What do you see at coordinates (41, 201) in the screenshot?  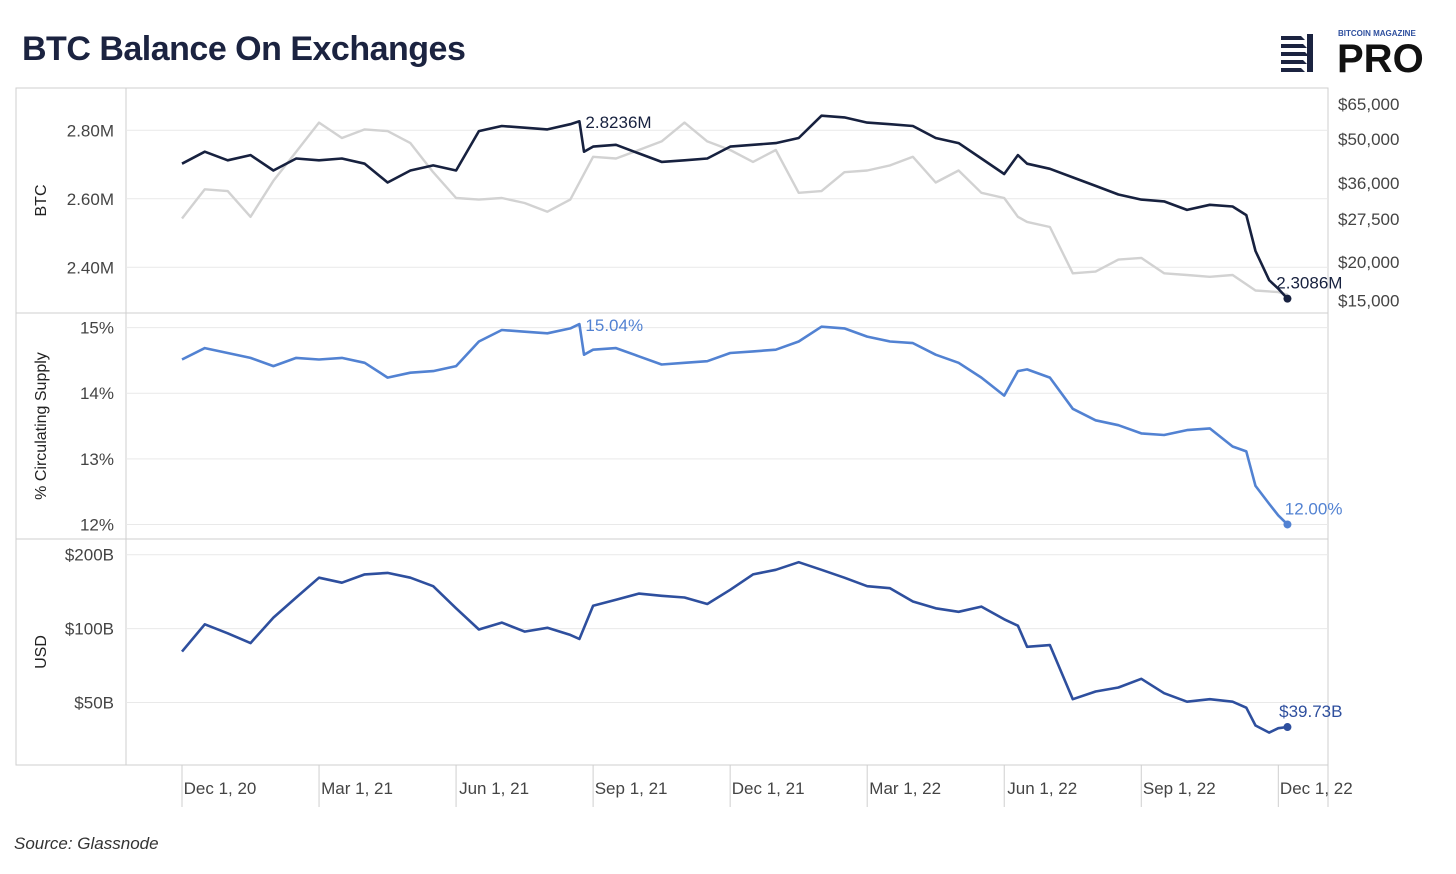 I see `y-axis-title: BTC` at bounding box center [41, 201].